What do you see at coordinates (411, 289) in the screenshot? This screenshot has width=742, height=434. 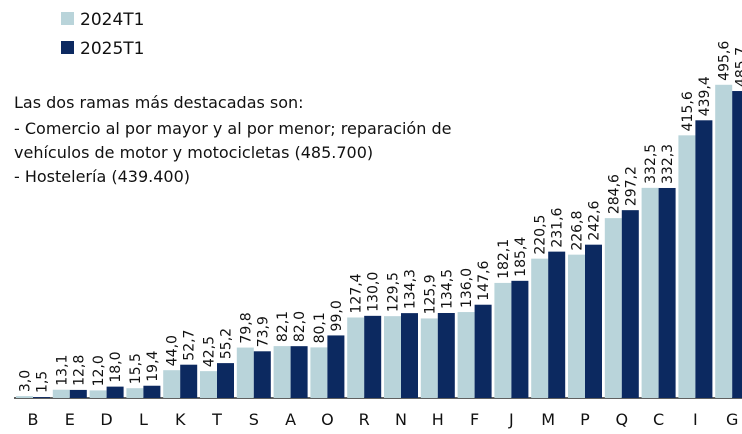 I see `value-label: 134,3` at bounding box center [411, 289].